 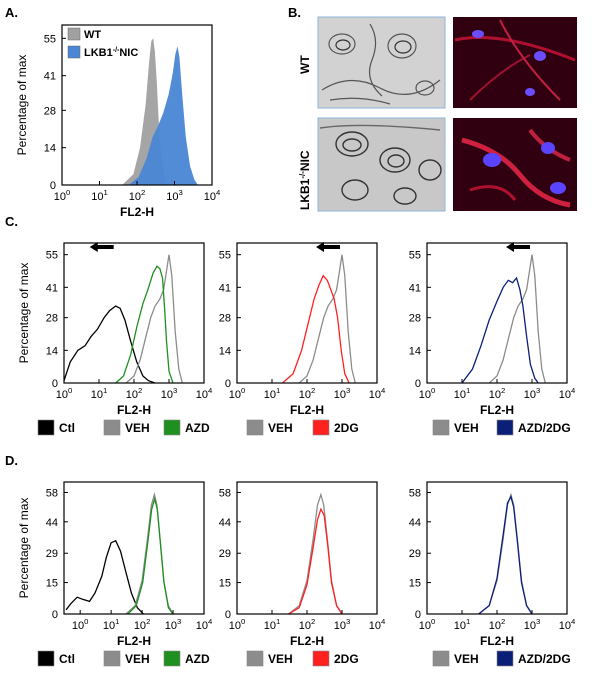 What do you see at coordinates (67, 428) in the screenshot?
I see `legend-label: Ctl` at bounding box center [67, 428].